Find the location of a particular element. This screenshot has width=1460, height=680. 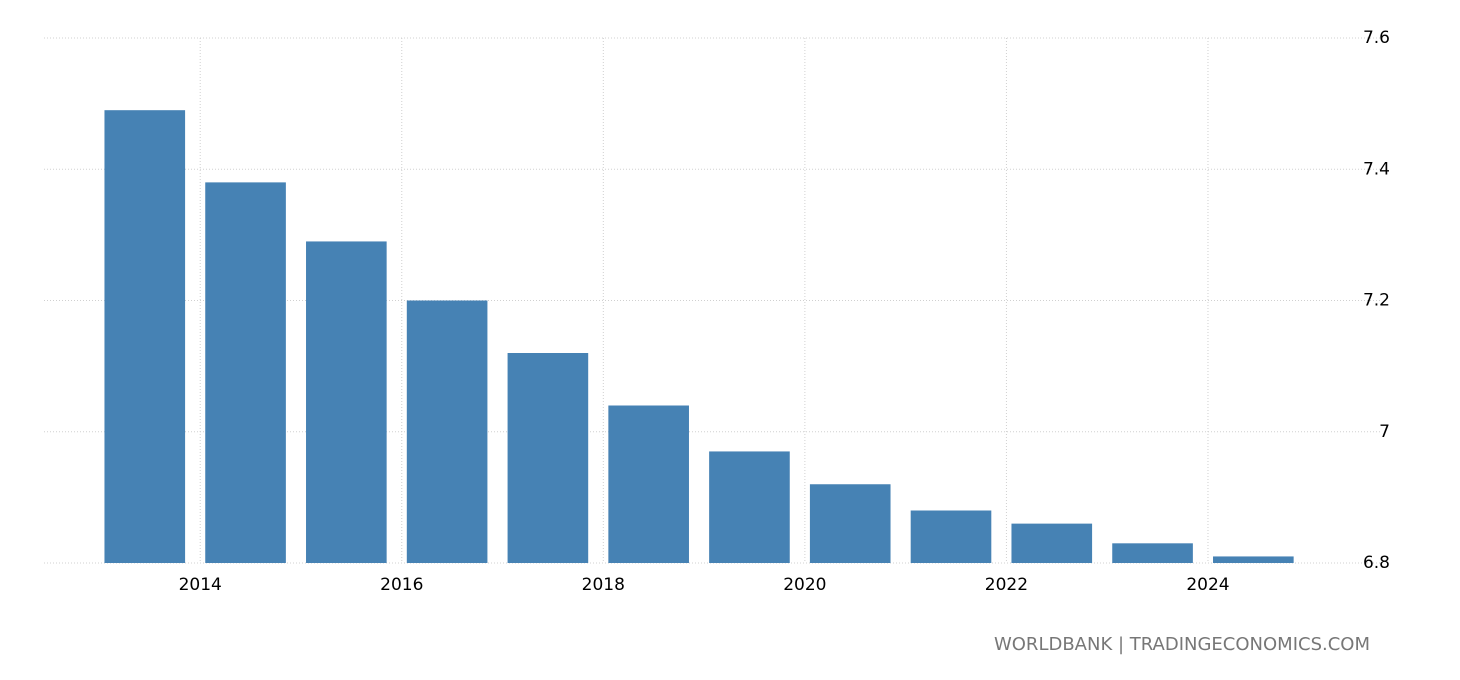

y-tick-label: 7.2 is located at coordinates (1376, 301).